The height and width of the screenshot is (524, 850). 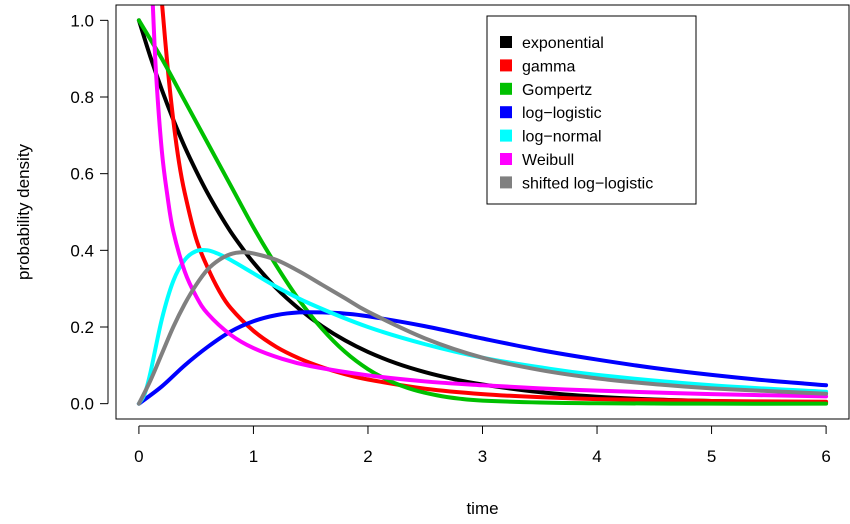 I want to click on y-tick-label: 0.6, so click(x=82, y=174).